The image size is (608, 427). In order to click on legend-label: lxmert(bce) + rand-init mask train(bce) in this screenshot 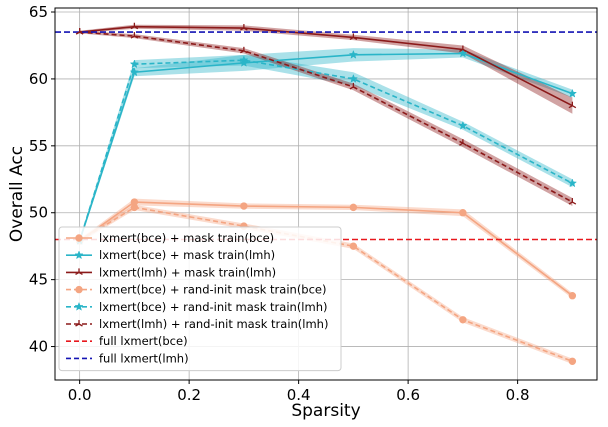, I will do `click(212, 290)`.